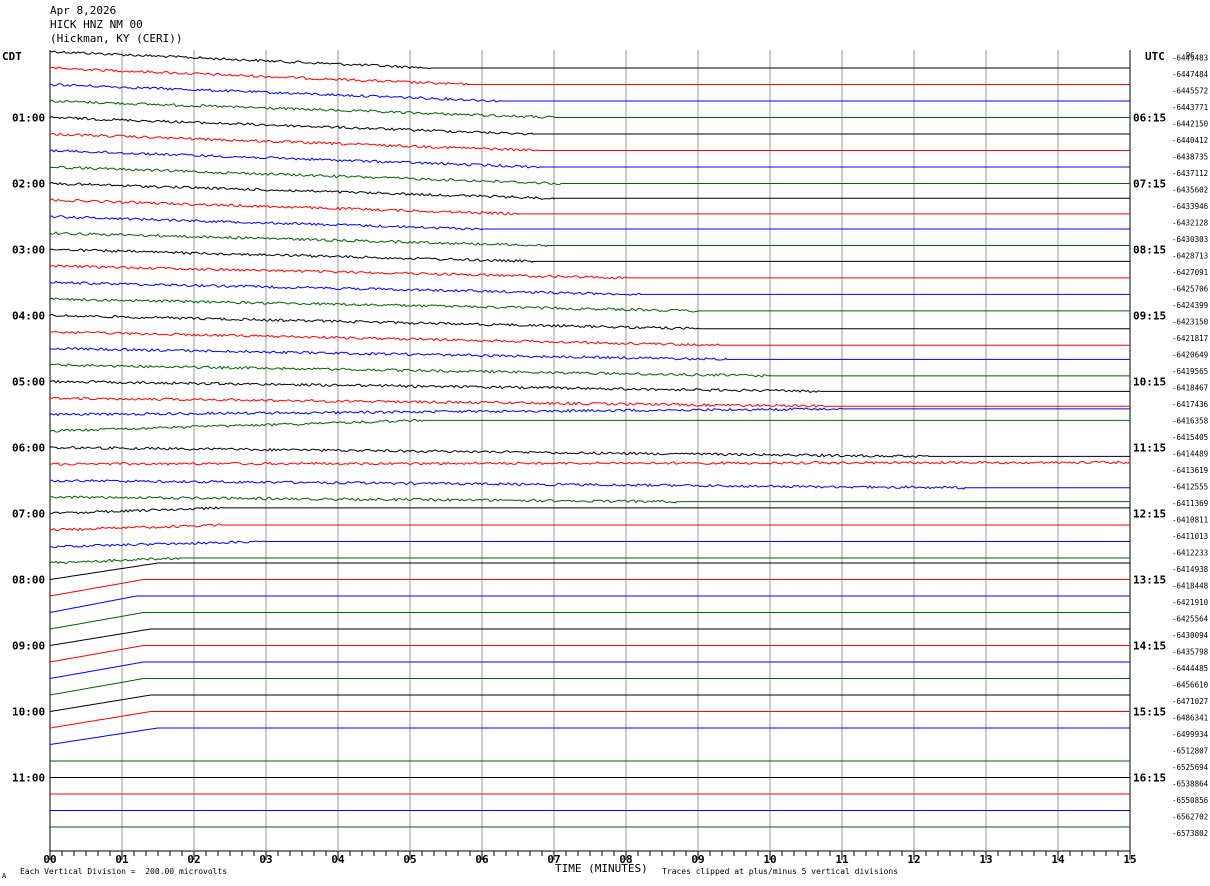 This screenshot has width=1210, height=886. Describe the element at coordinates (28, 118) in the screenshot. I see `cdt-time-label: 01:00` at that location.